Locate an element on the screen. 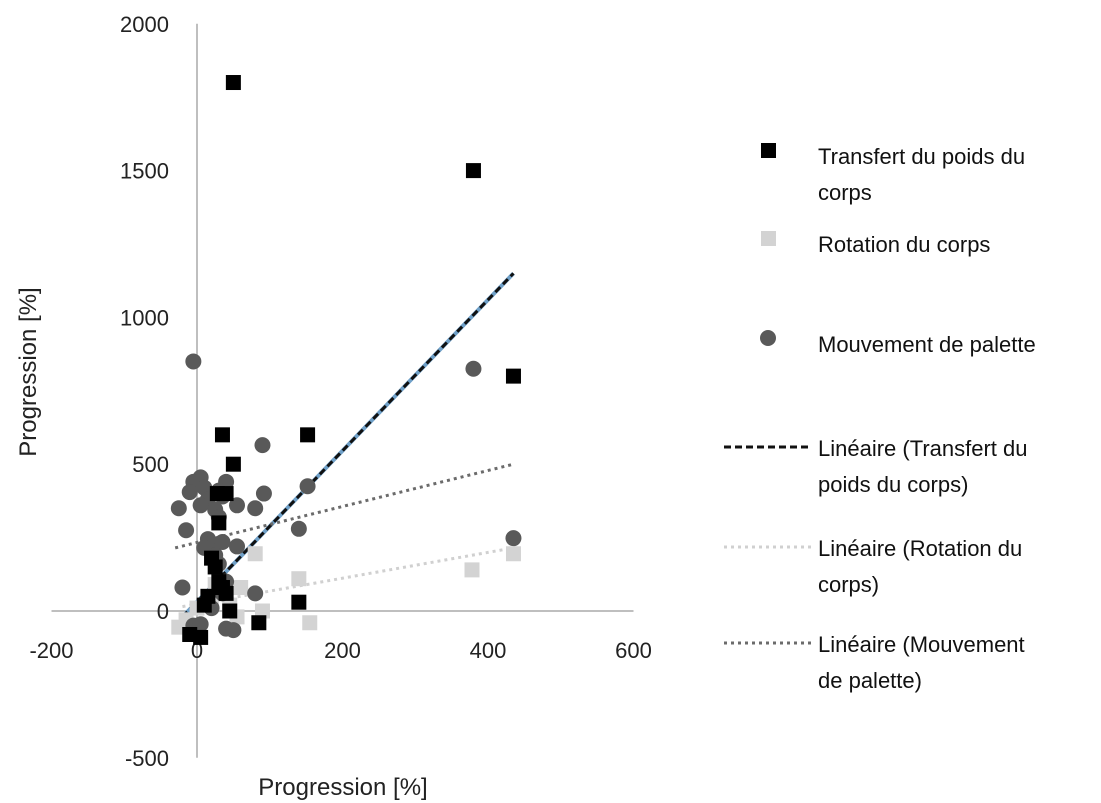 The image size is (1101, 803). y-tick-label: -500 is located at coordinates (147, 758).